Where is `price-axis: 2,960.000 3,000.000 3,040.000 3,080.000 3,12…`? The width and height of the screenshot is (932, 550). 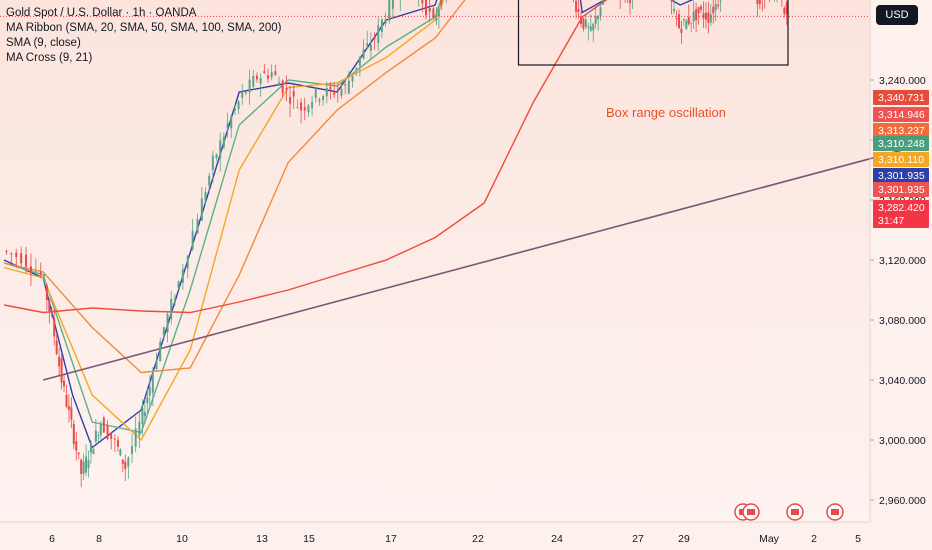
price-axis: 2,960.000 3,000.000 3,040.000 3,080.000 3,12… is located at coordinates (897, 261).